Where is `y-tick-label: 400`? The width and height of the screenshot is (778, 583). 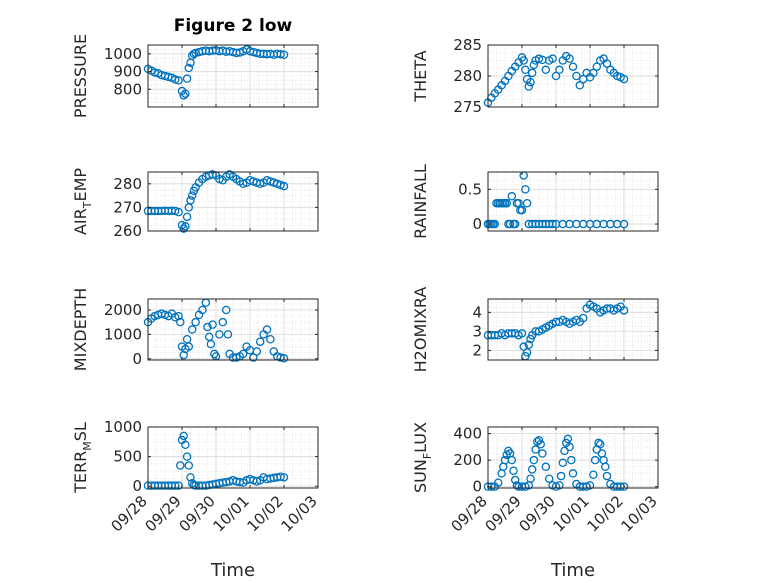
y-tick-label: 400 is located at coordinates (467, 434).